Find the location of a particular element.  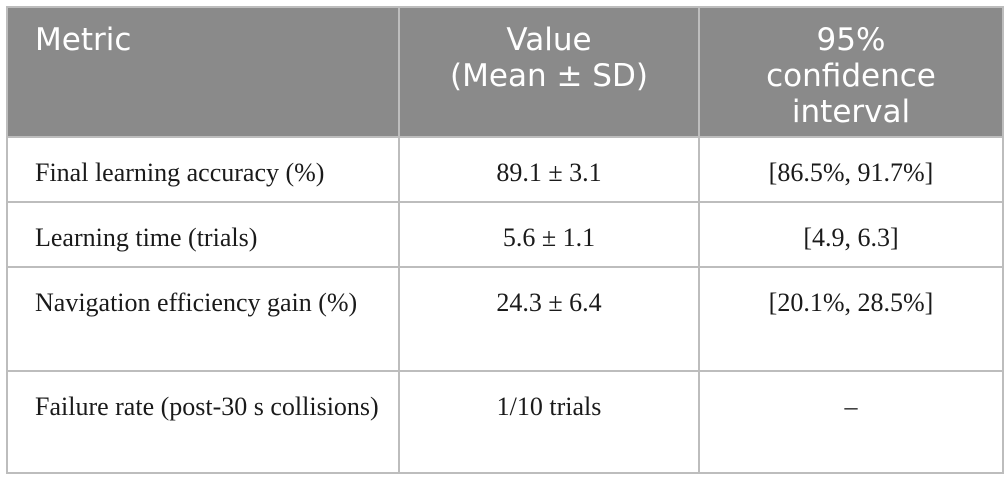

value-cell: 89.1 ± 3.1 is located at coordinates (549, 169).